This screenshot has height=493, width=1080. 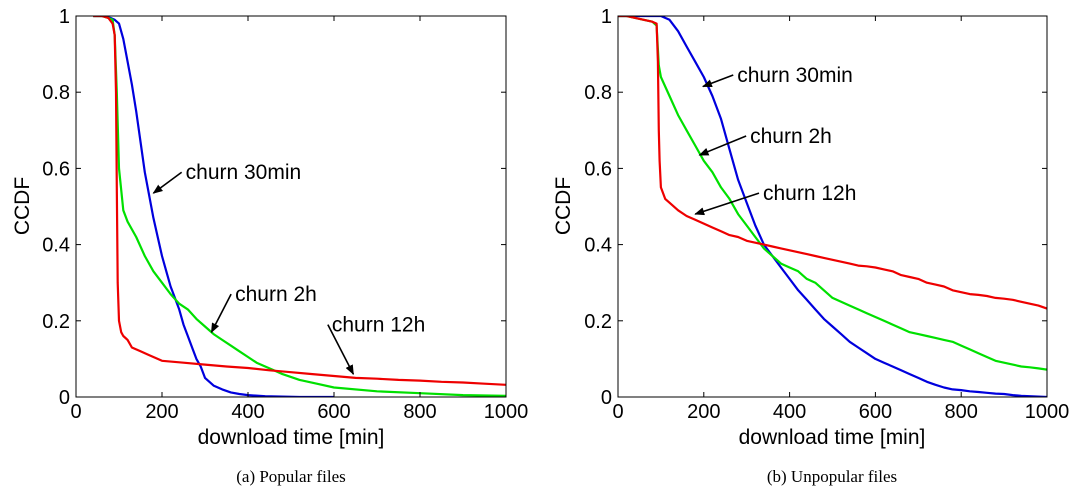 I want to click on panel-a-ytick-label: 0.8, so click(x=56, y=93).